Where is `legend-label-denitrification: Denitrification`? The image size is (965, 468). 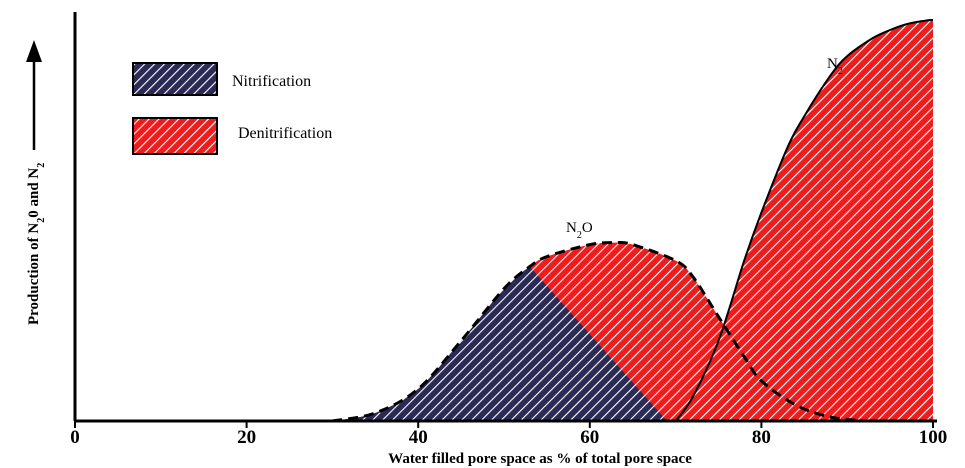 legend-label-denitrification: Denitrification is located at coordinates (285, 133).